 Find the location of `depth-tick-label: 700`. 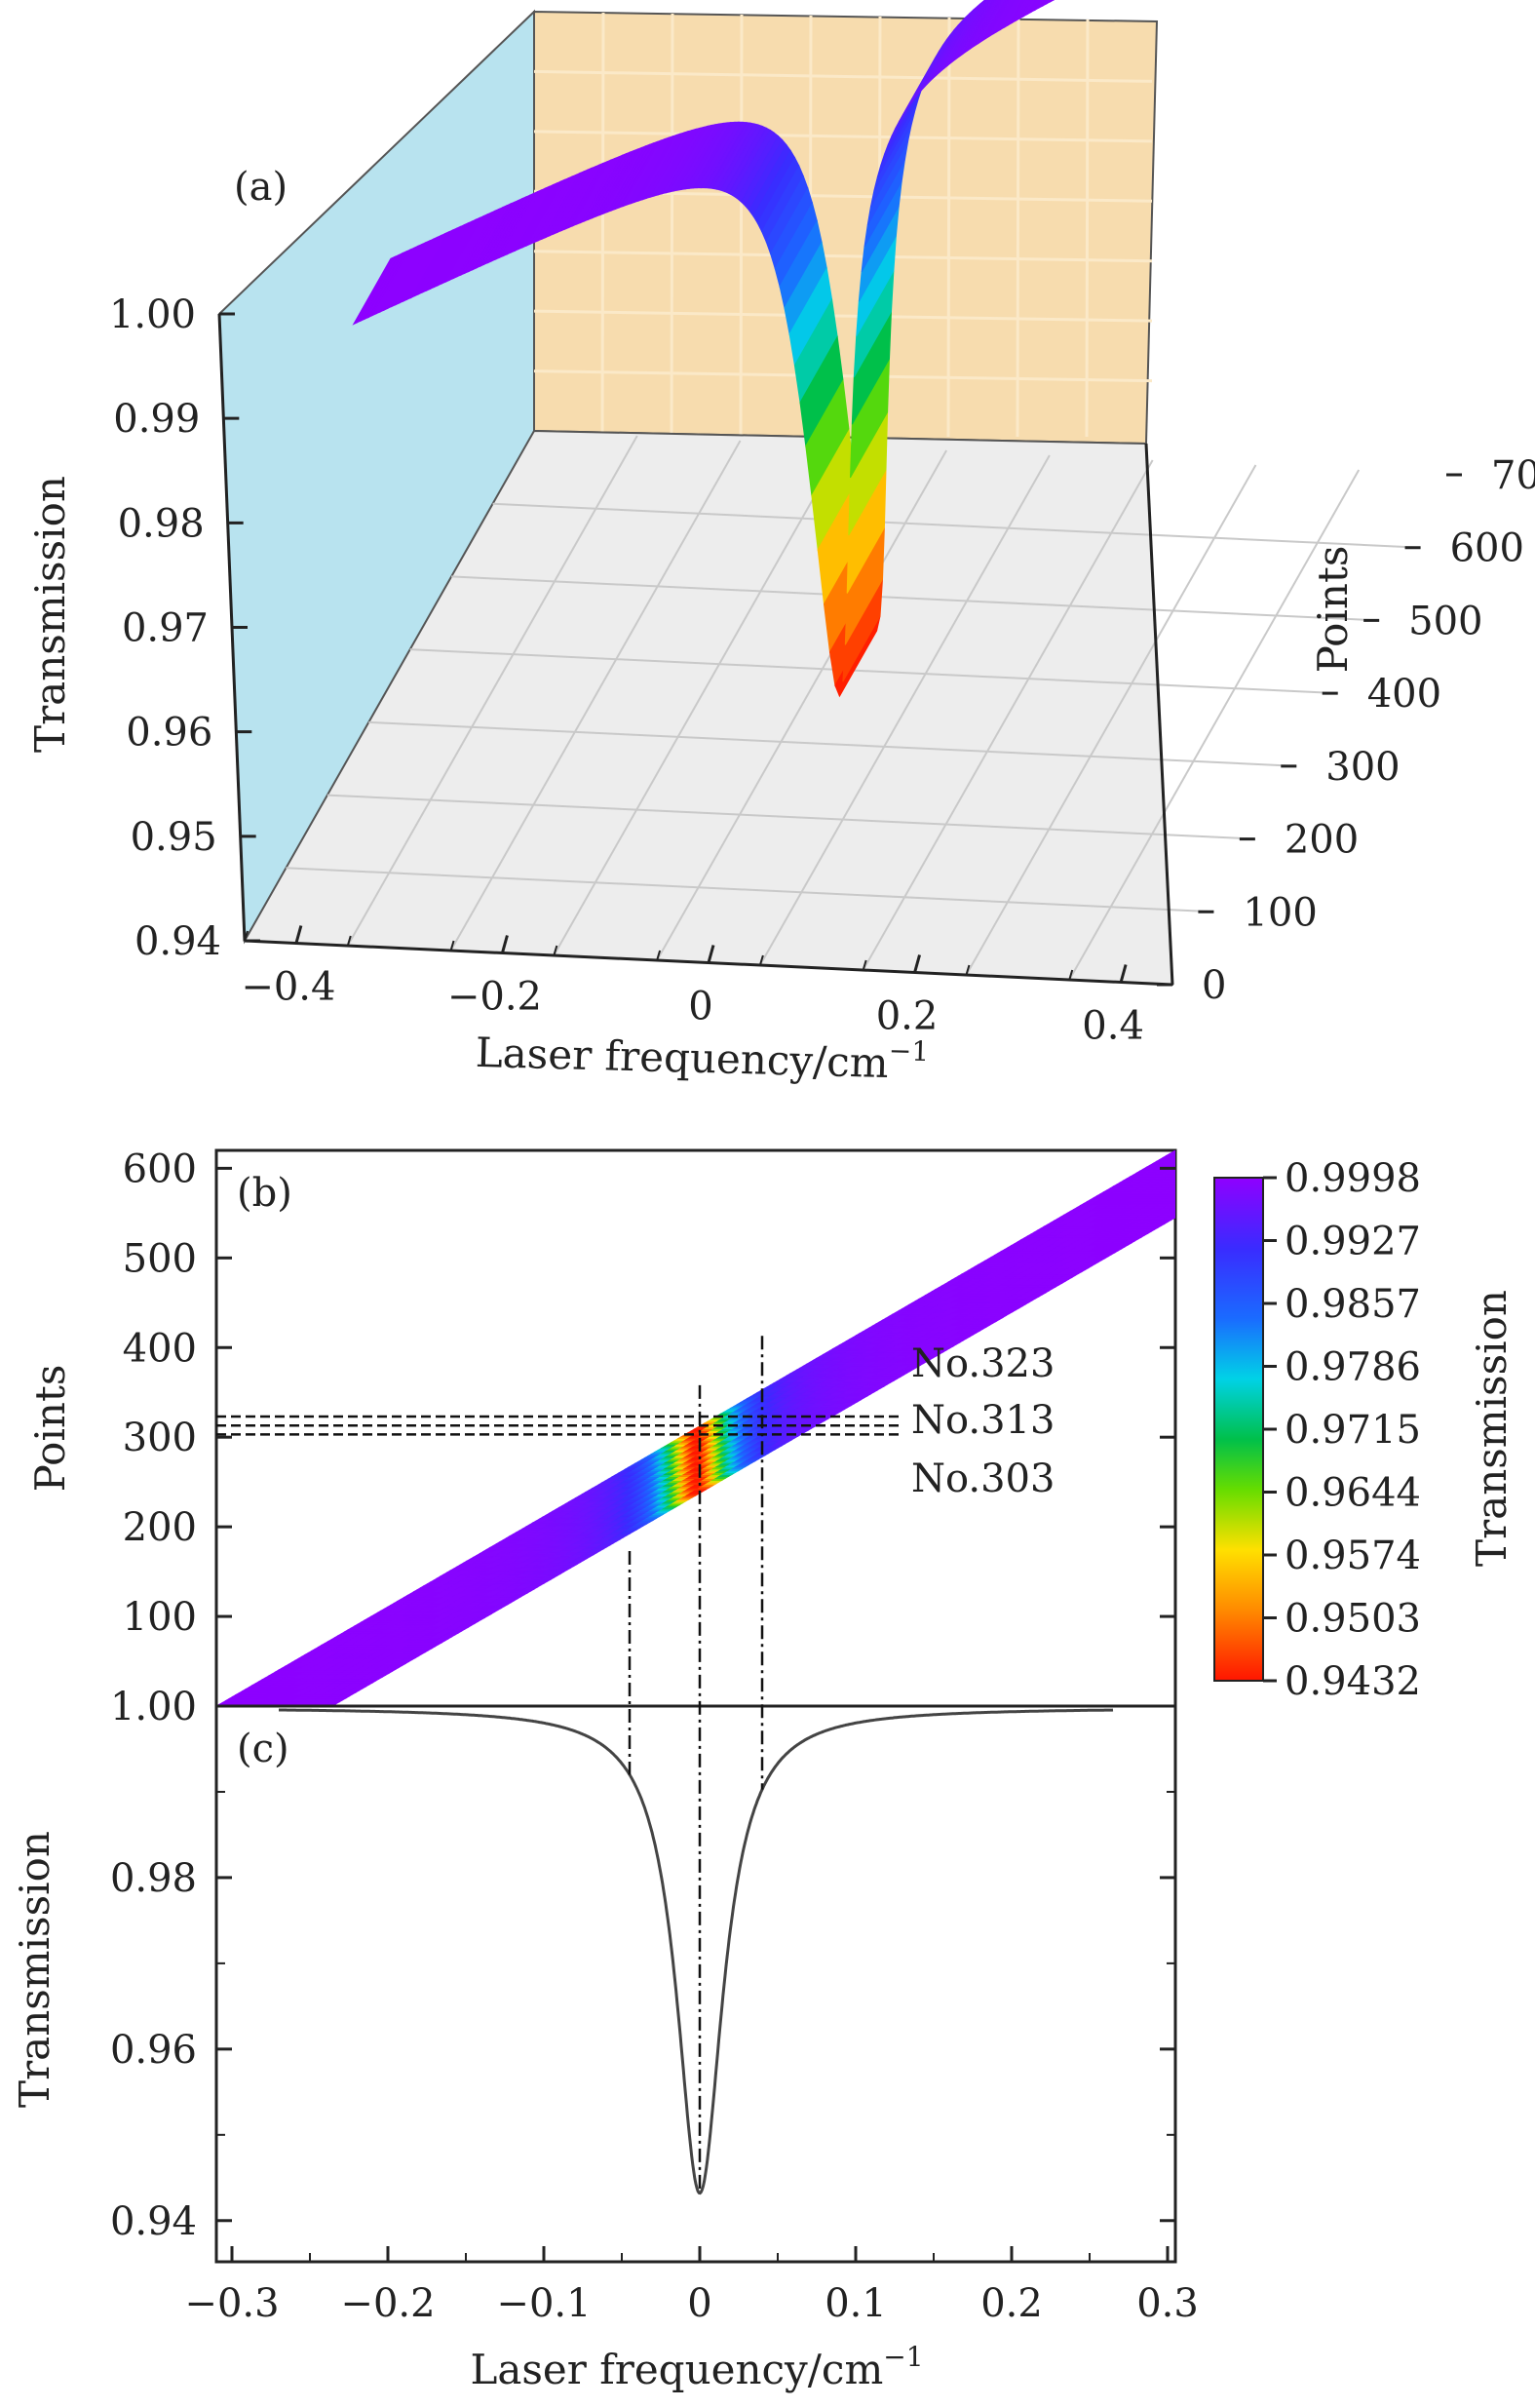

depth-tick-label: 700 is located at coordinates (1513, 475).